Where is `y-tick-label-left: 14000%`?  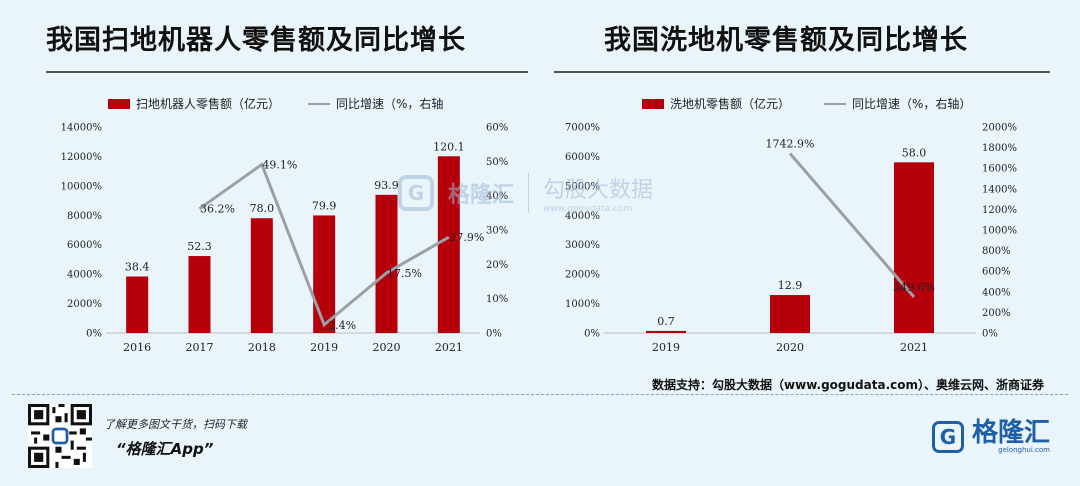 y-tick-label-left: 14000% is located at coordinates (81, 128).